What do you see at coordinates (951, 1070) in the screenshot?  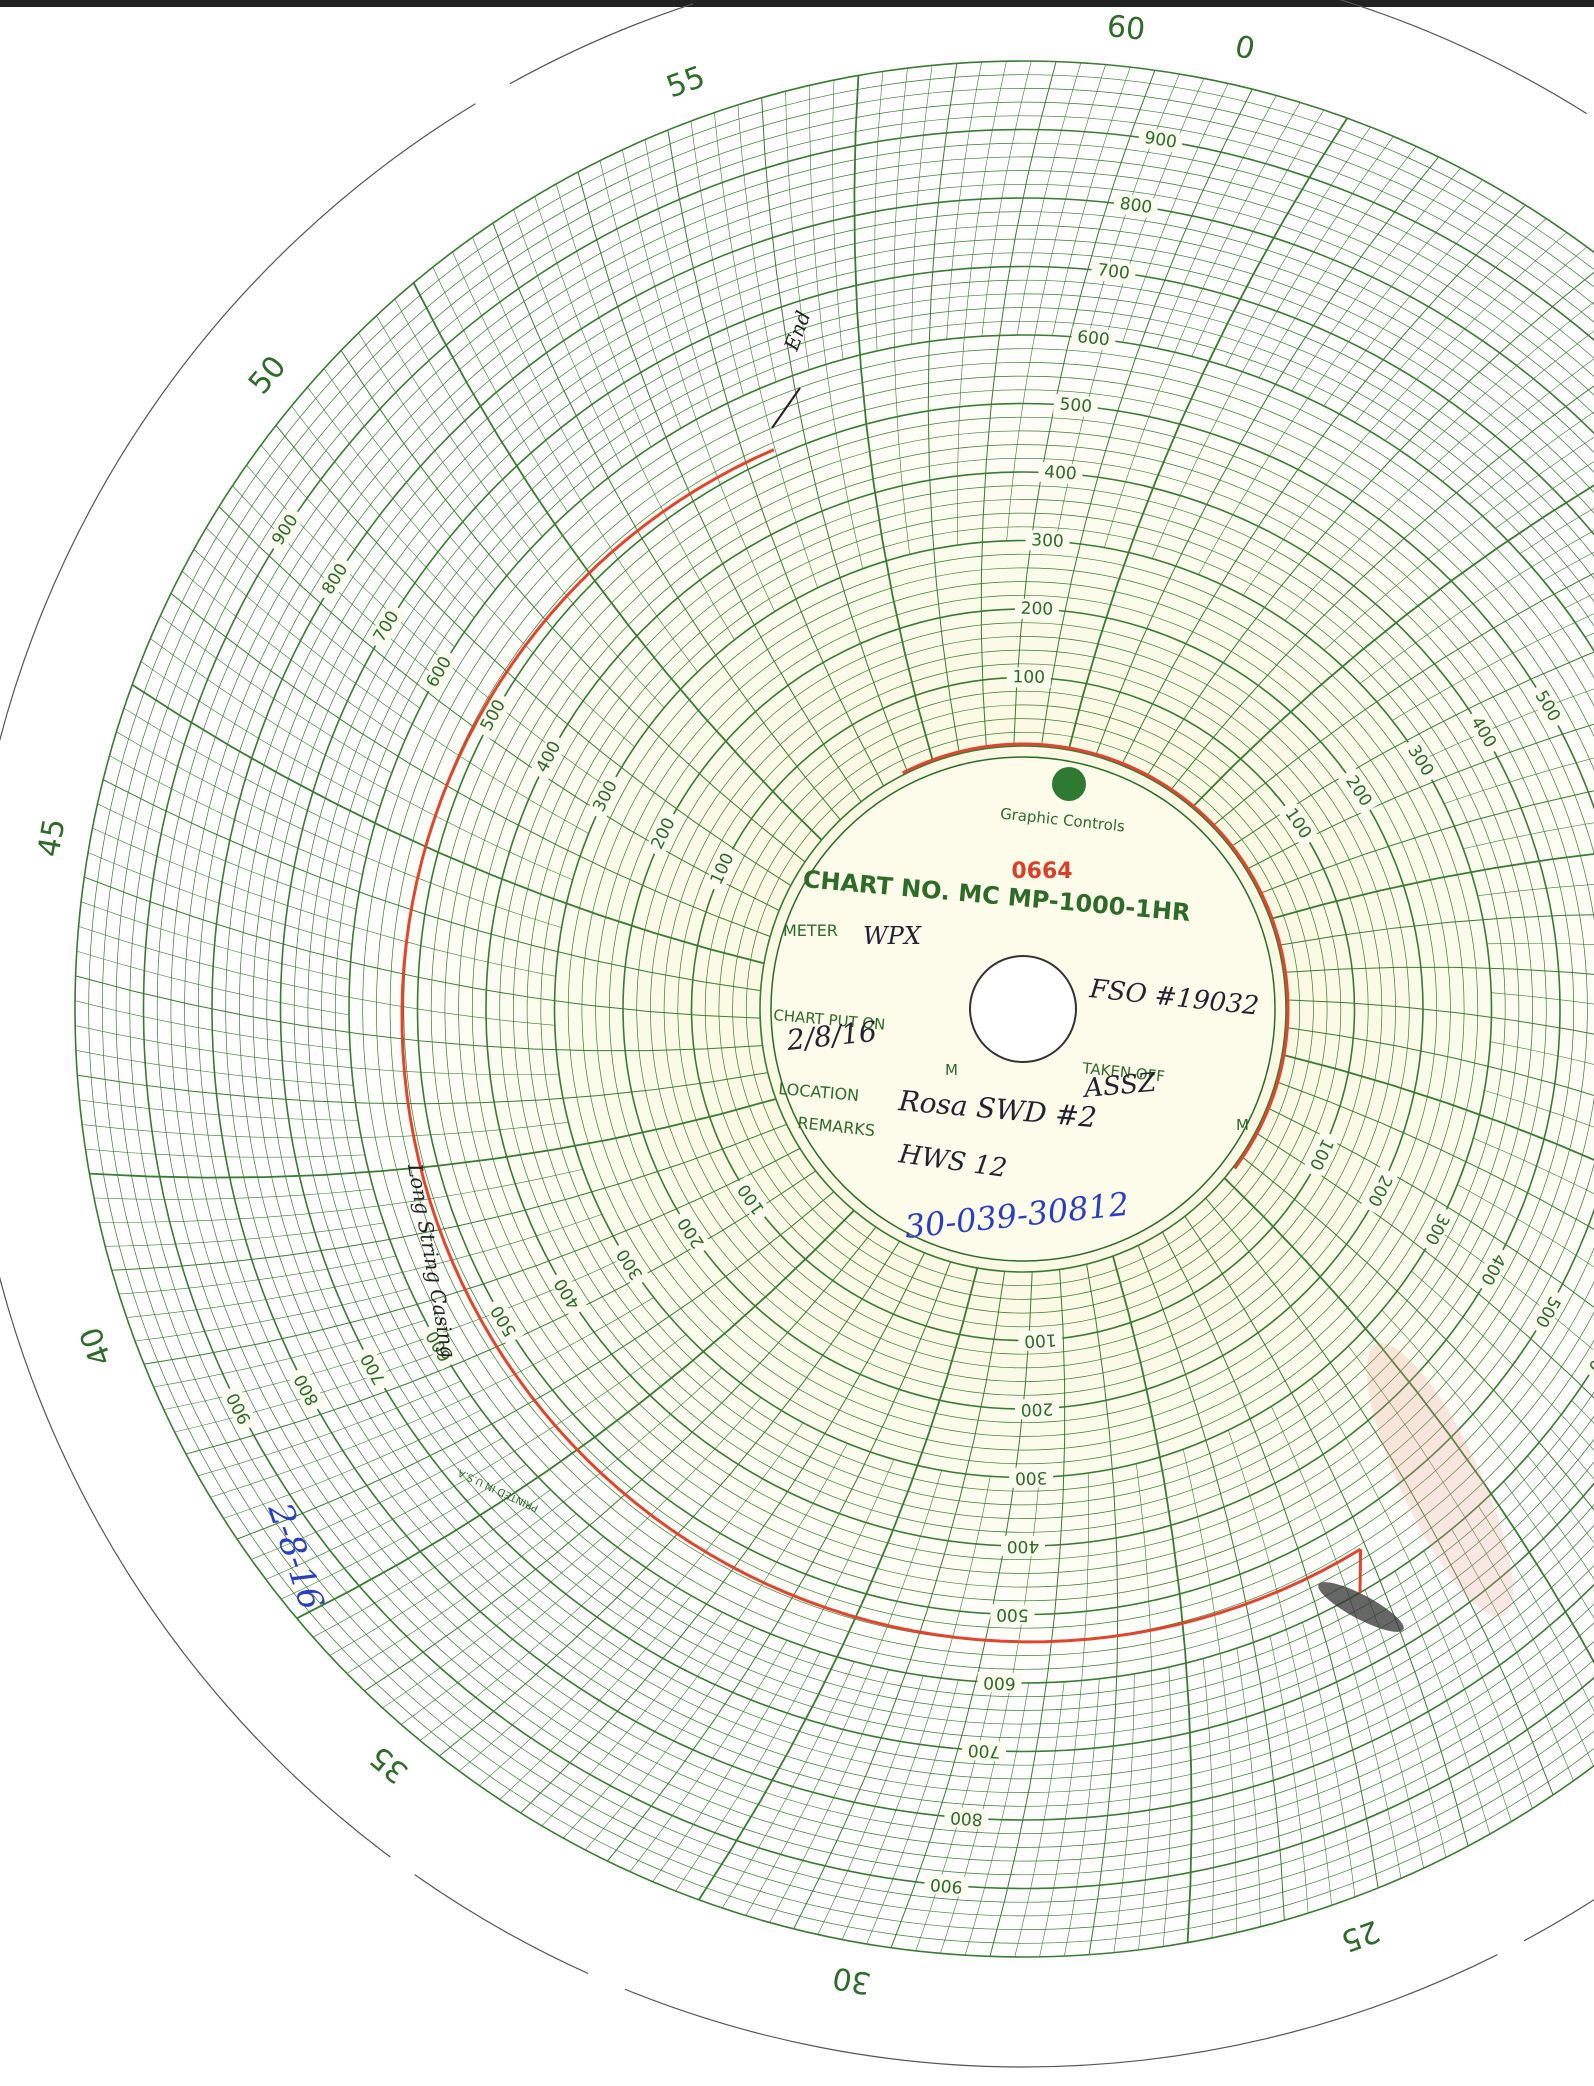 I see `form-label: M` at bounding box center [951, 1070].